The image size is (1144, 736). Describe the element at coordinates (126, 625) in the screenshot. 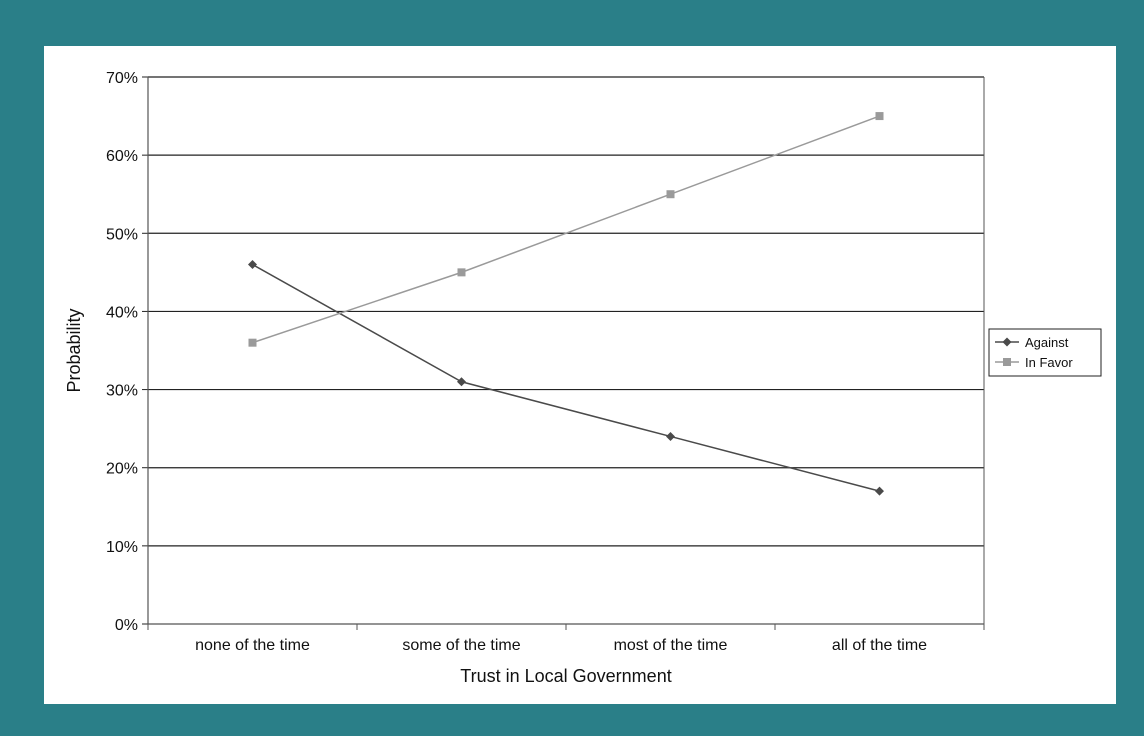

I see `y-tick-label: 0%` at that location.